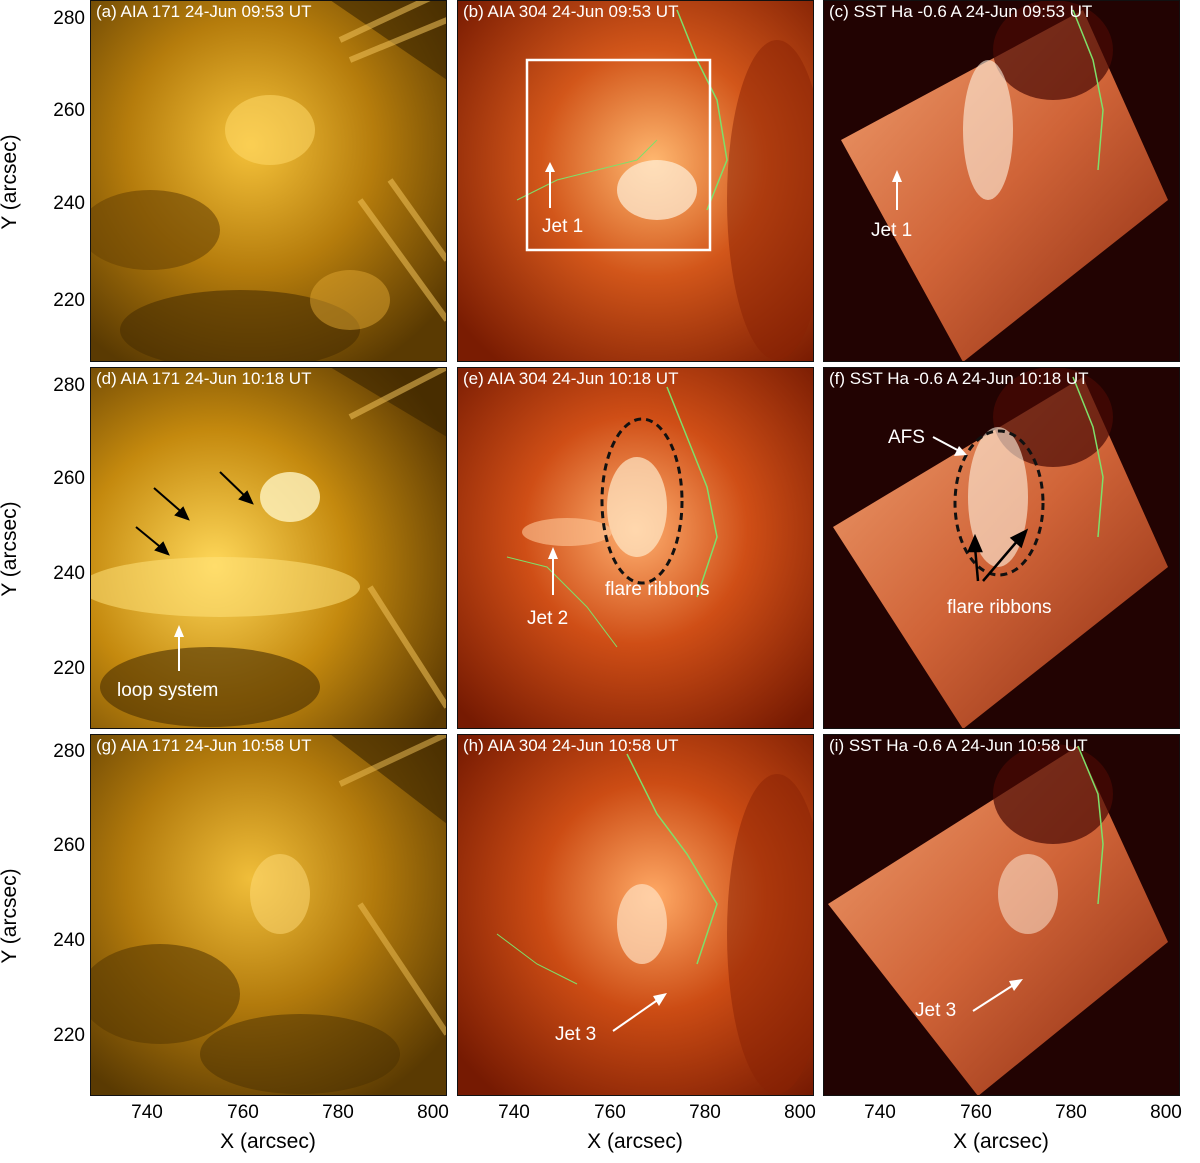  What do you see at coordinates (204, 745) in the screenshot?
I see `panel-label: (g) AIA 171 24-Jun 10:58 UT` at bounding box center [204, 745].